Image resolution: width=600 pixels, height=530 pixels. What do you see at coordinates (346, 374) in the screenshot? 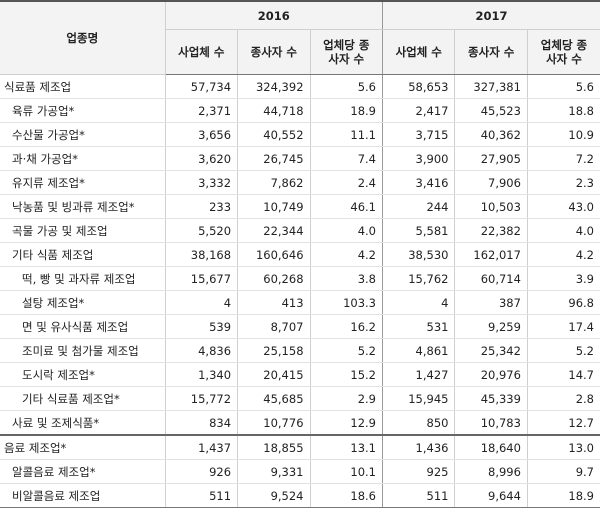
I see `workers-per-establishment-2016-cell: 15.2` at bounding box center [346, 374].